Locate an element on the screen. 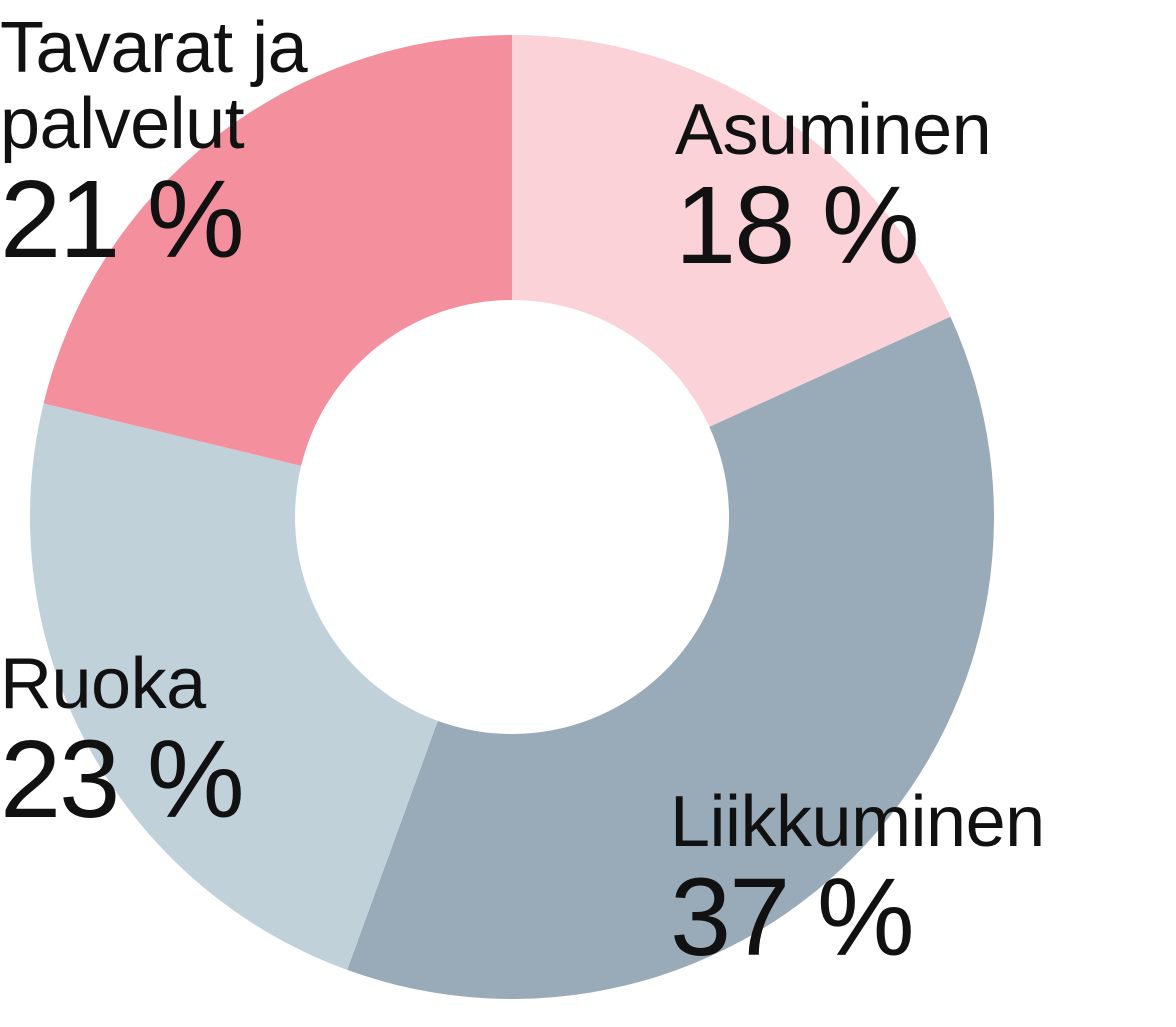  slice-value-tavarat-ja-palvelut: 21 % is located at coordinates (122, 219).